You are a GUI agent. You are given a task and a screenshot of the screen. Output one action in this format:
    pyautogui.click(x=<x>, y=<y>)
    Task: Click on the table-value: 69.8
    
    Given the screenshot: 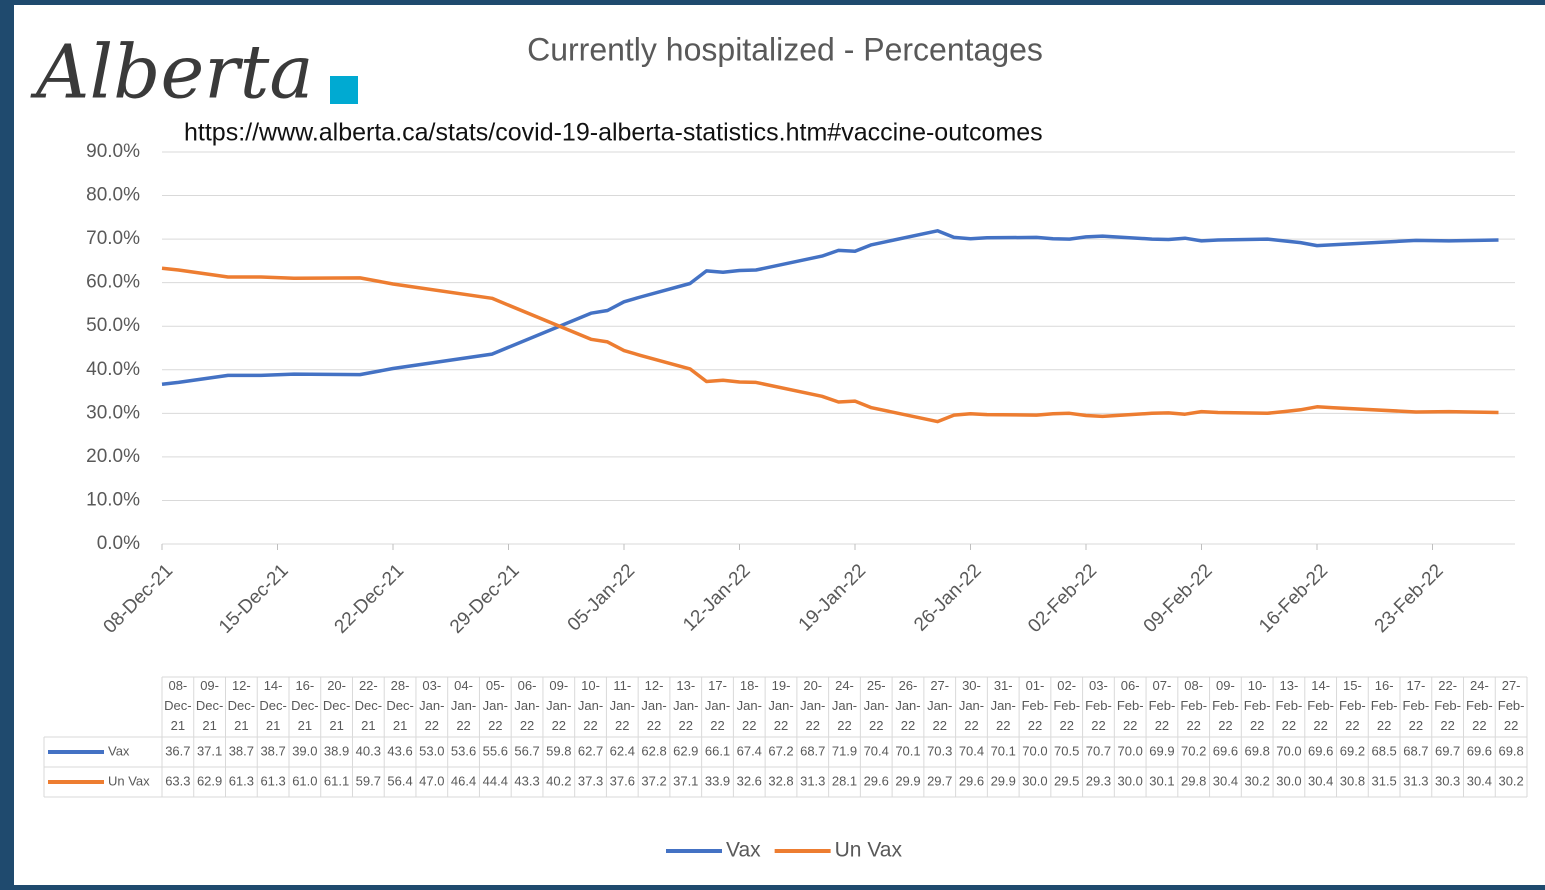 What is the action you would take?
    pyautogui.click(x=1510, y=750)
    